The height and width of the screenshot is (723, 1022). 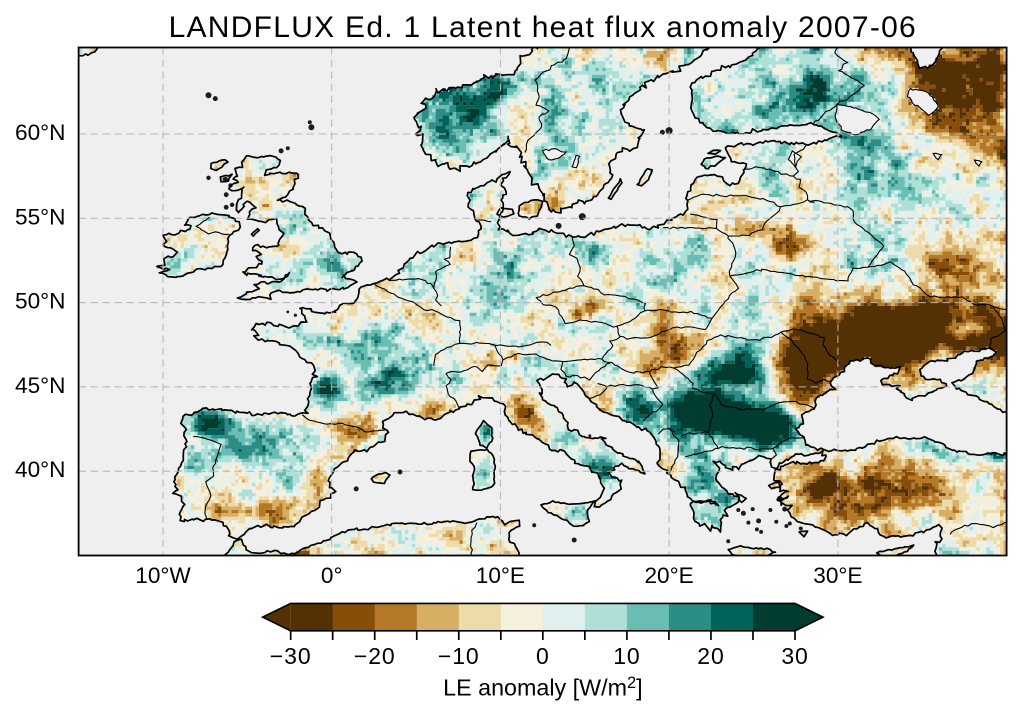 What do you see at coordinates (794, 656) in the screenshot?
I see `svg-text: 30` at bounding box center [794, 656].